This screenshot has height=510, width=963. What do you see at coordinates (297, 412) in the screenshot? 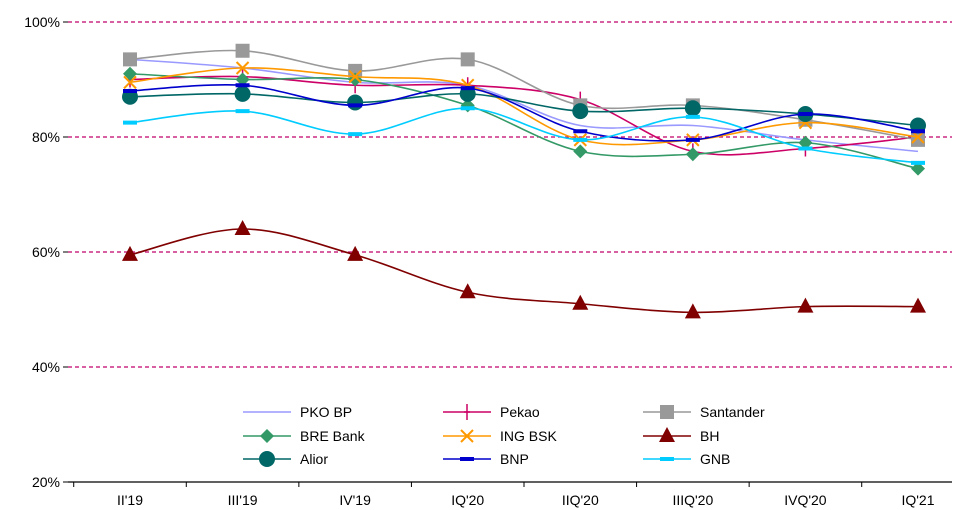
I see `legend-item: PKO BP` at bounding box center [297, 412].